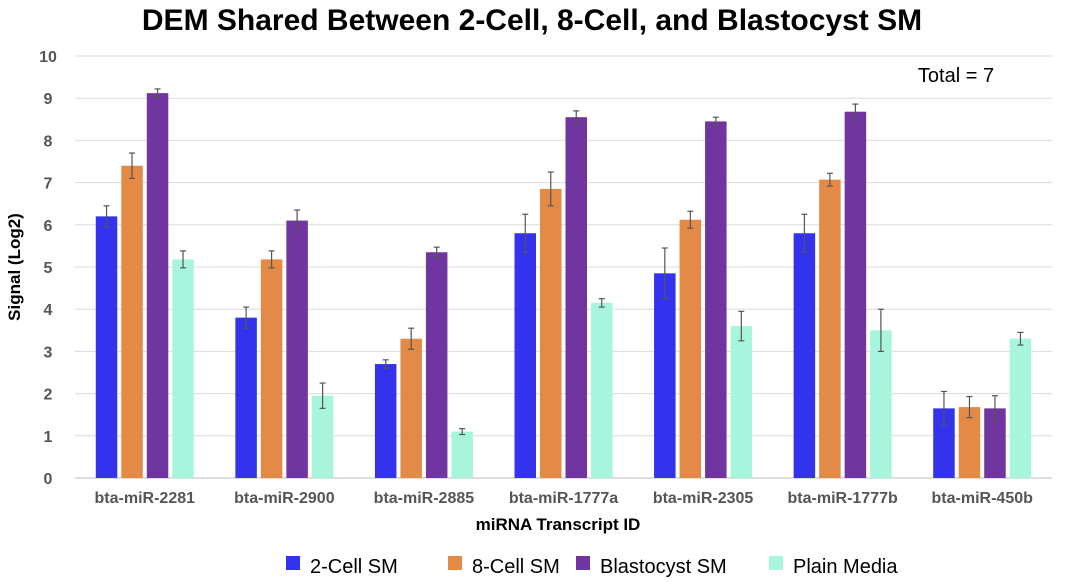 The width and height of the screenshot is (1084, 582). I want to click on legend-label-3: Plain Media, so click(845, 567).